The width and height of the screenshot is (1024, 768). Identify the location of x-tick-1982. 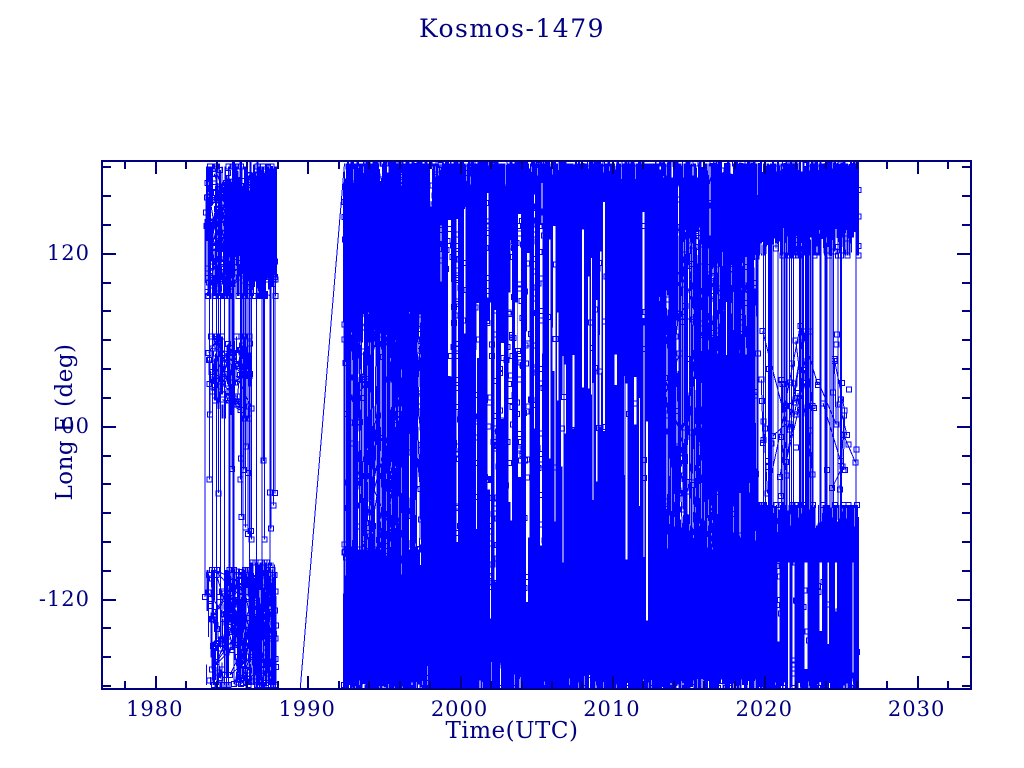
(186, 684).